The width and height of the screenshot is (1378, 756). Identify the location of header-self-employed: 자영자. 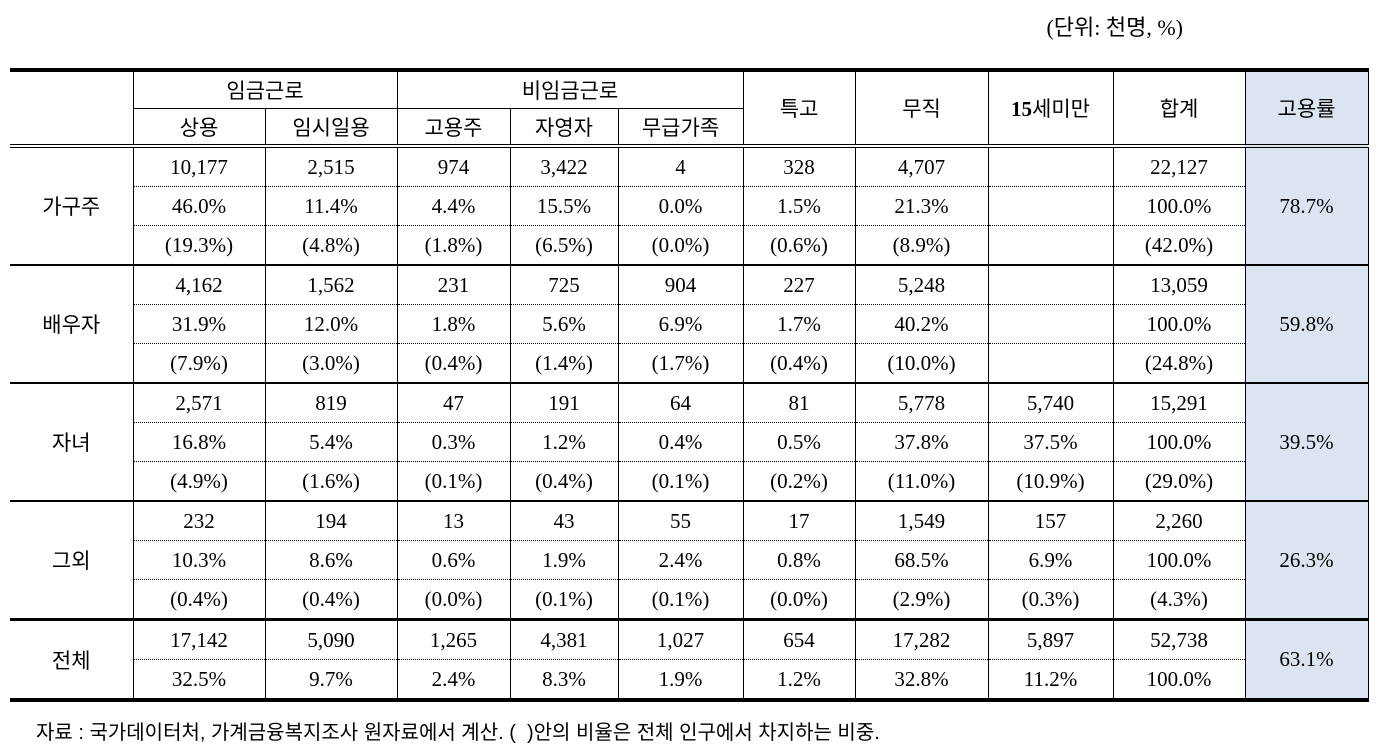
(564, 127).